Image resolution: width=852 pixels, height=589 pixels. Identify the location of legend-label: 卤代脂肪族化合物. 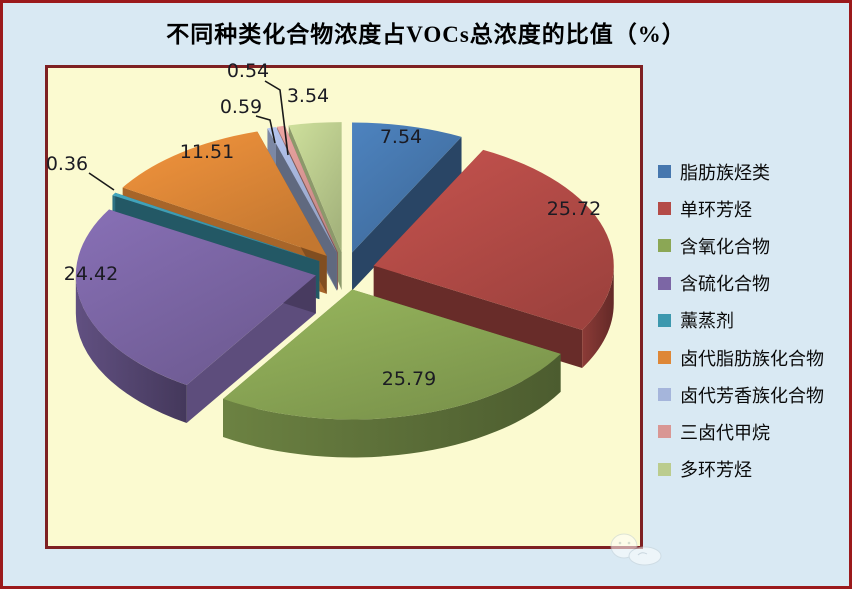
(752, 358).